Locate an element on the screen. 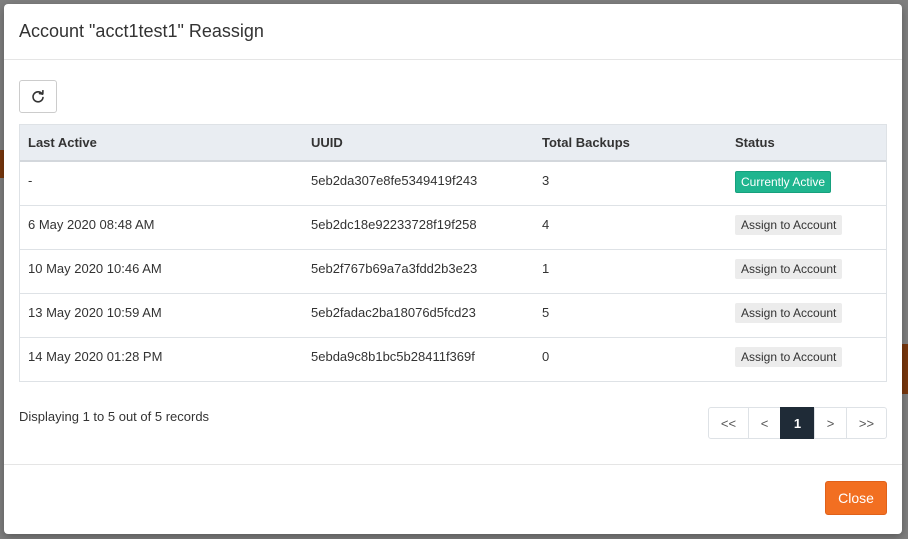 This screenshot has height=539, width=908. cell-last-active: 13 May 2020 10:59 AM is located at coordinates (95, 312).